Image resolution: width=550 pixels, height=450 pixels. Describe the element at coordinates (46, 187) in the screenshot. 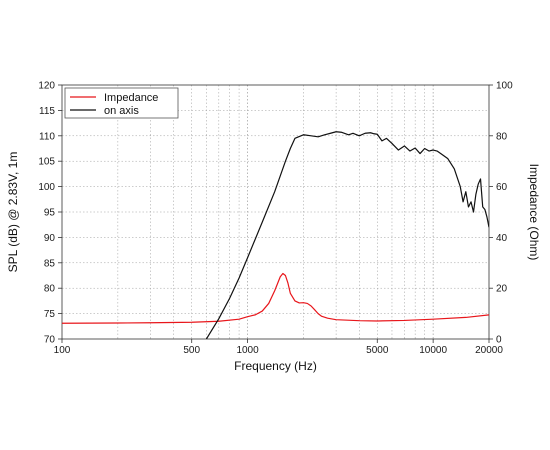

I see `y-left-tick-label: 100` at that location.